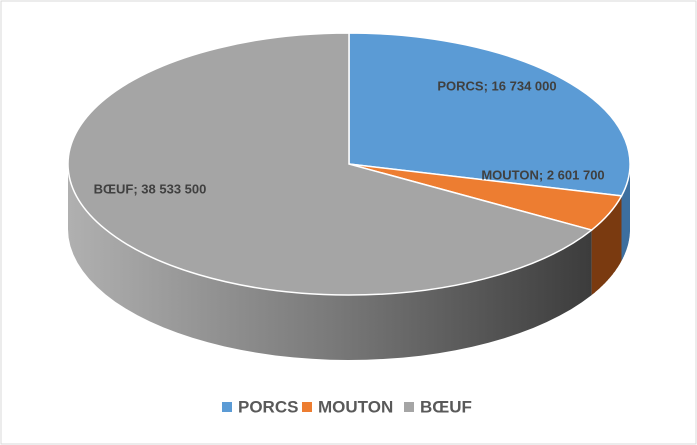  What do you see at coordinates (150, 188) in the screenshot?
I see `data-label: BŒUF; 38 533 500` at bounding box center [150, 188].